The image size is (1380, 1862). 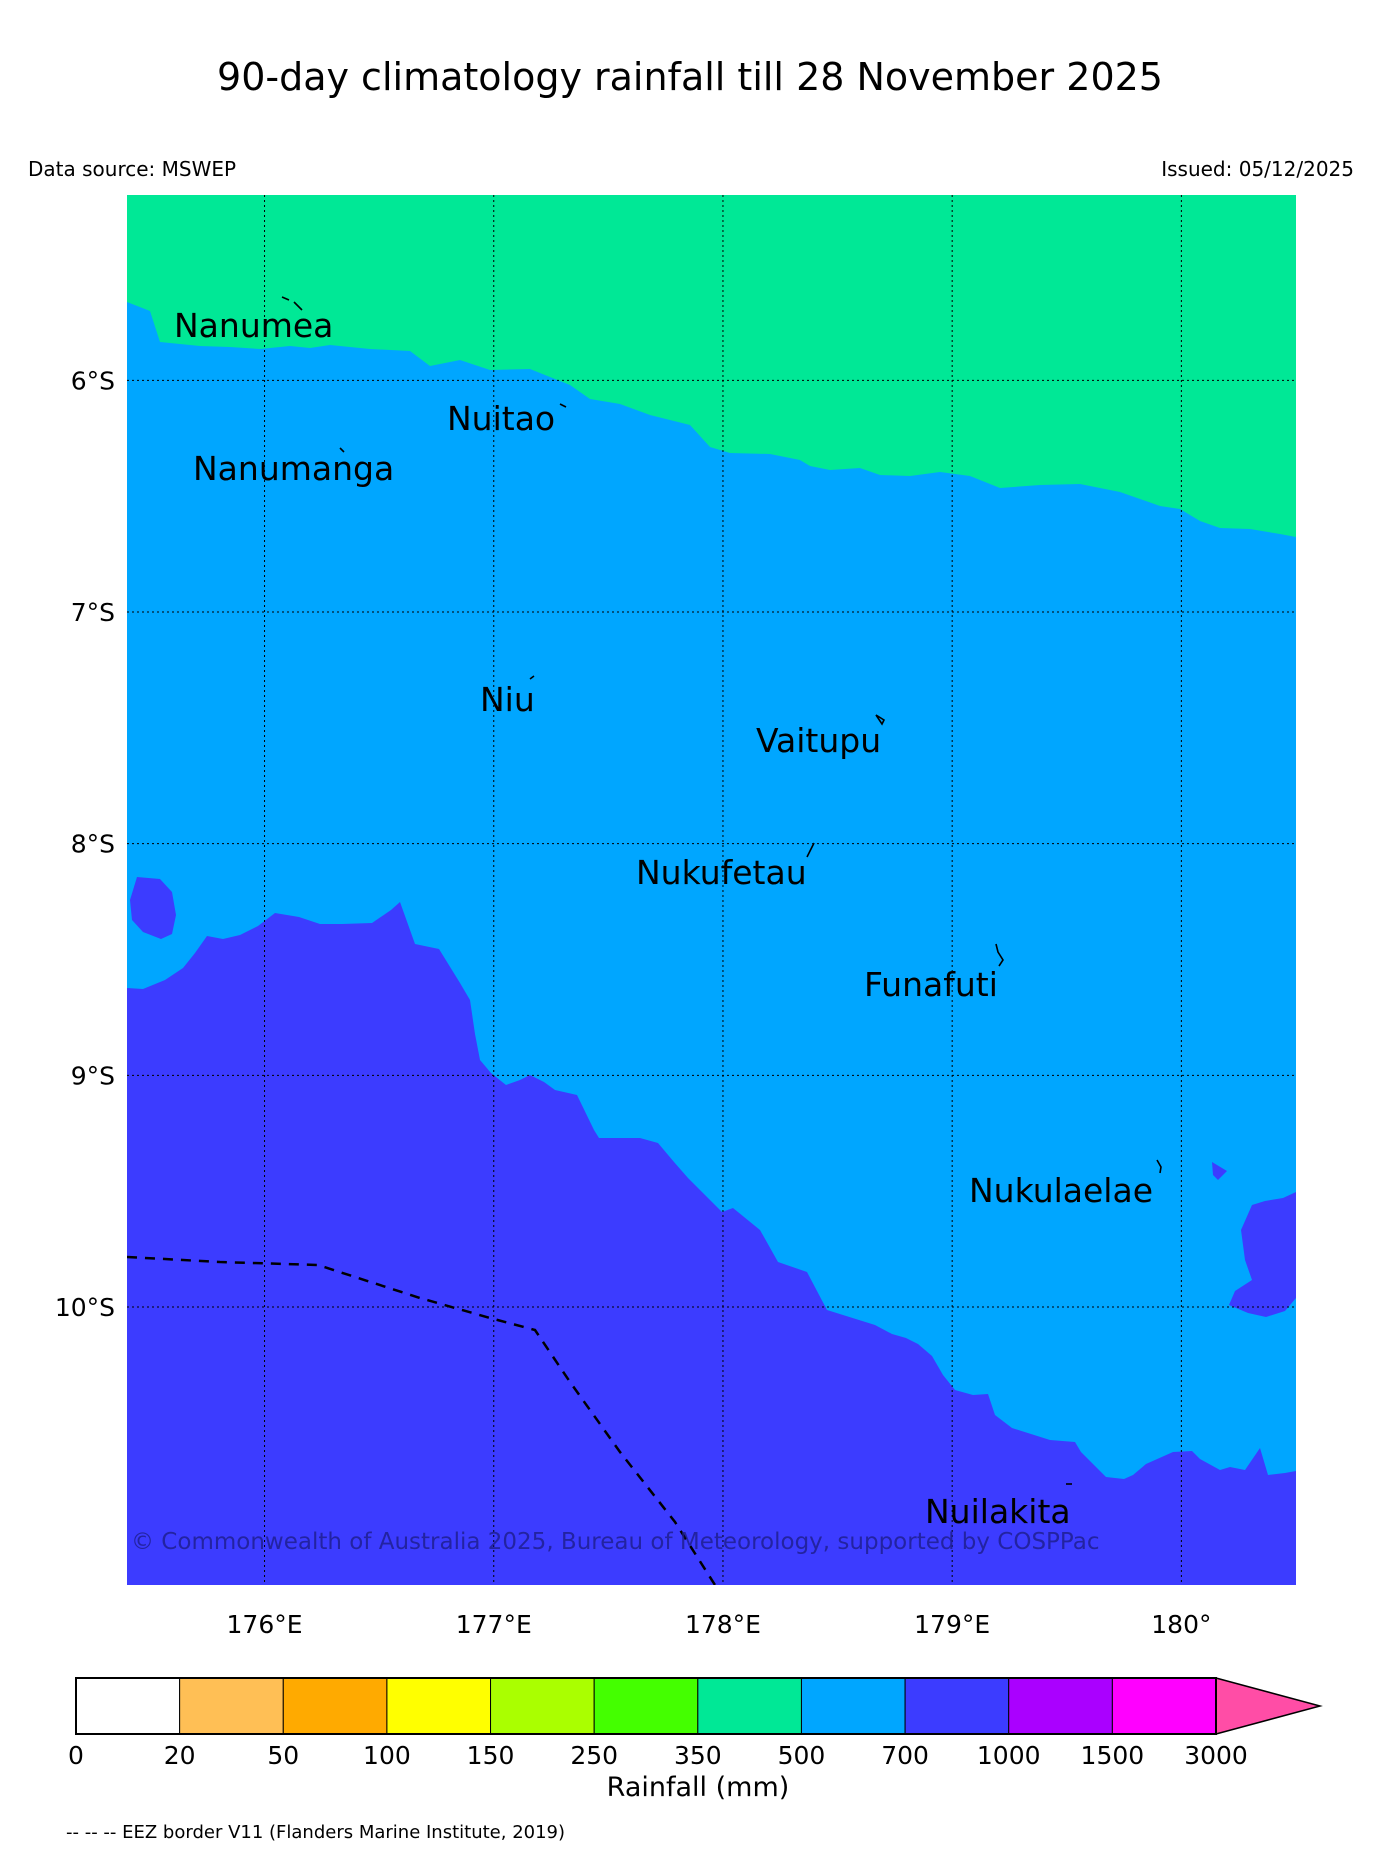 I want to click on colorbar-tick-label: 1500, so click(x=1113, y=1755).